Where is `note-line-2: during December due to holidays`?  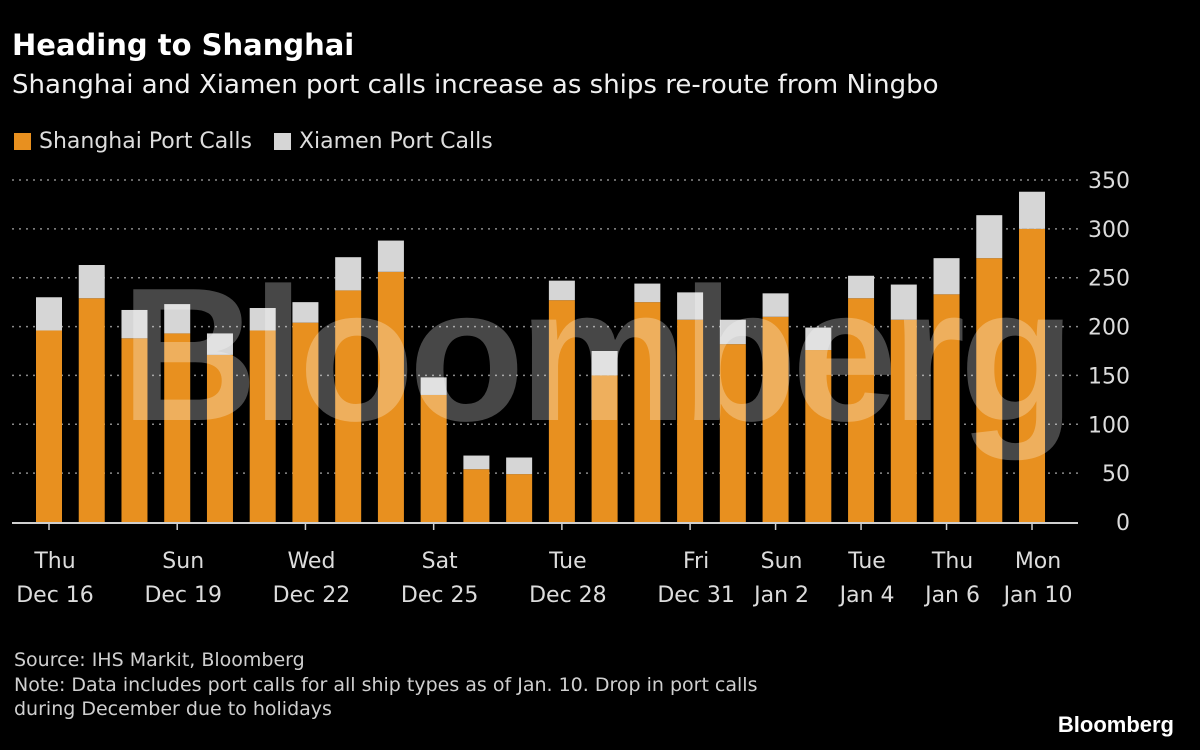 note-line-2: during December due to holidays is located at coordinates (173, 709).